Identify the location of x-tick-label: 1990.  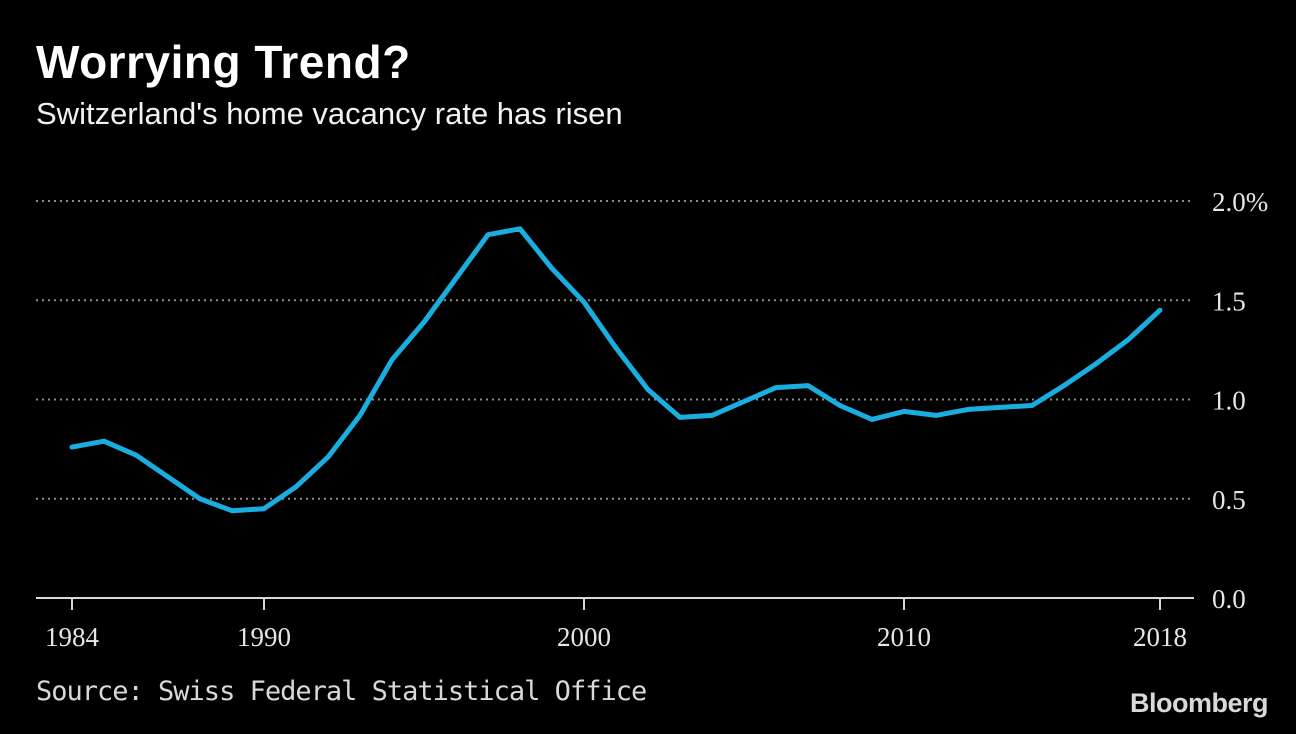
(264, 637).